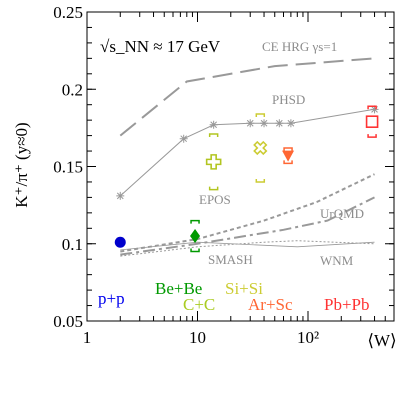 This screenshot has width=415, height=401. Describe the element at coordinates (347, 304) in the screenshot. I see `system-label-pbpb: Pb+Pb` at that location.